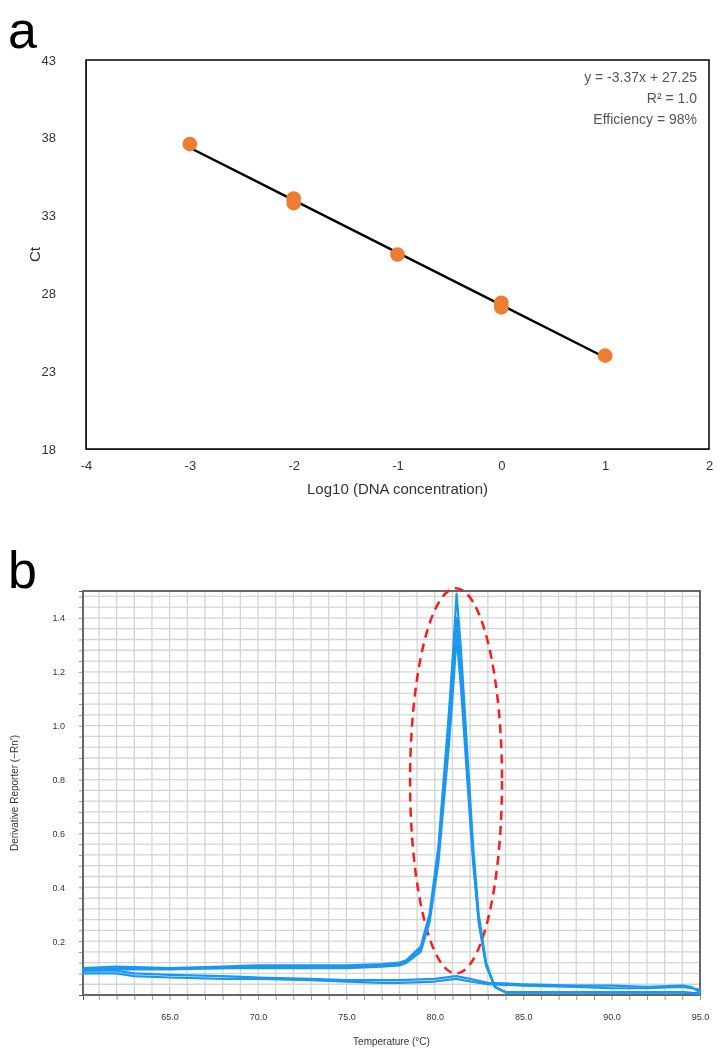 This screenshot has height=1052, width=723. What do you see at coordinates (606, 466) in the screenshot?
I see `x-tick-label: 1` at bounding box center [606, 466].